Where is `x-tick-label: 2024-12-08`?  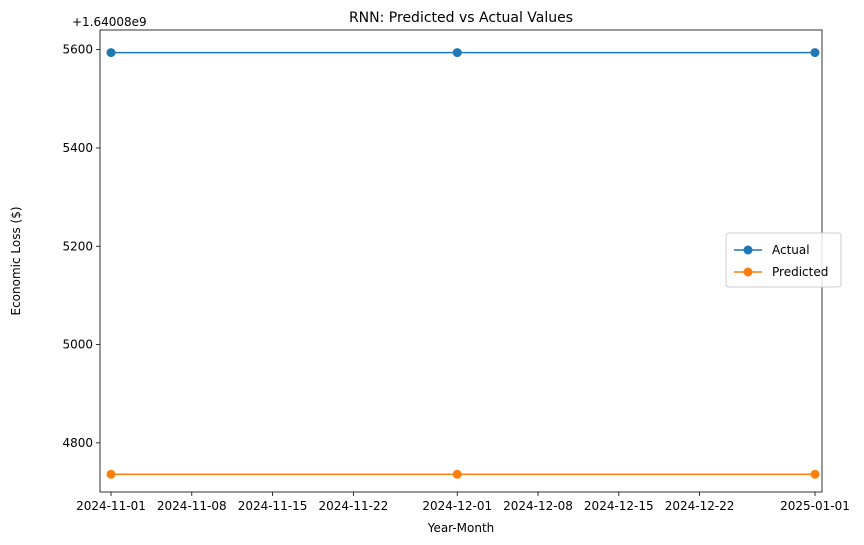 x-tick-label: 2024-12-08 is located at coordinates (538, 506).